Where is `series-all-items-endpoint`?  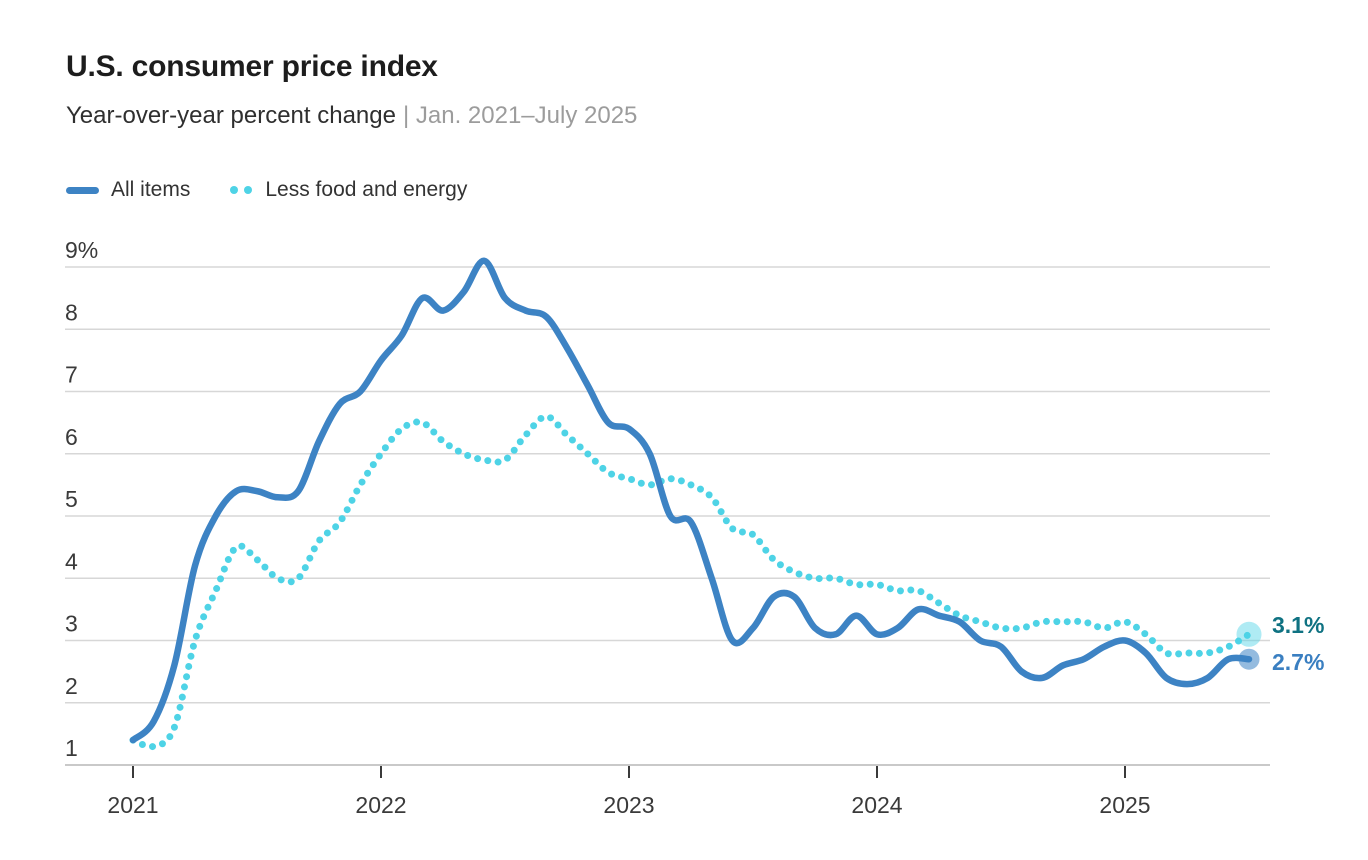
series-all-items-endpoint is located at coordinates (1249, 659).